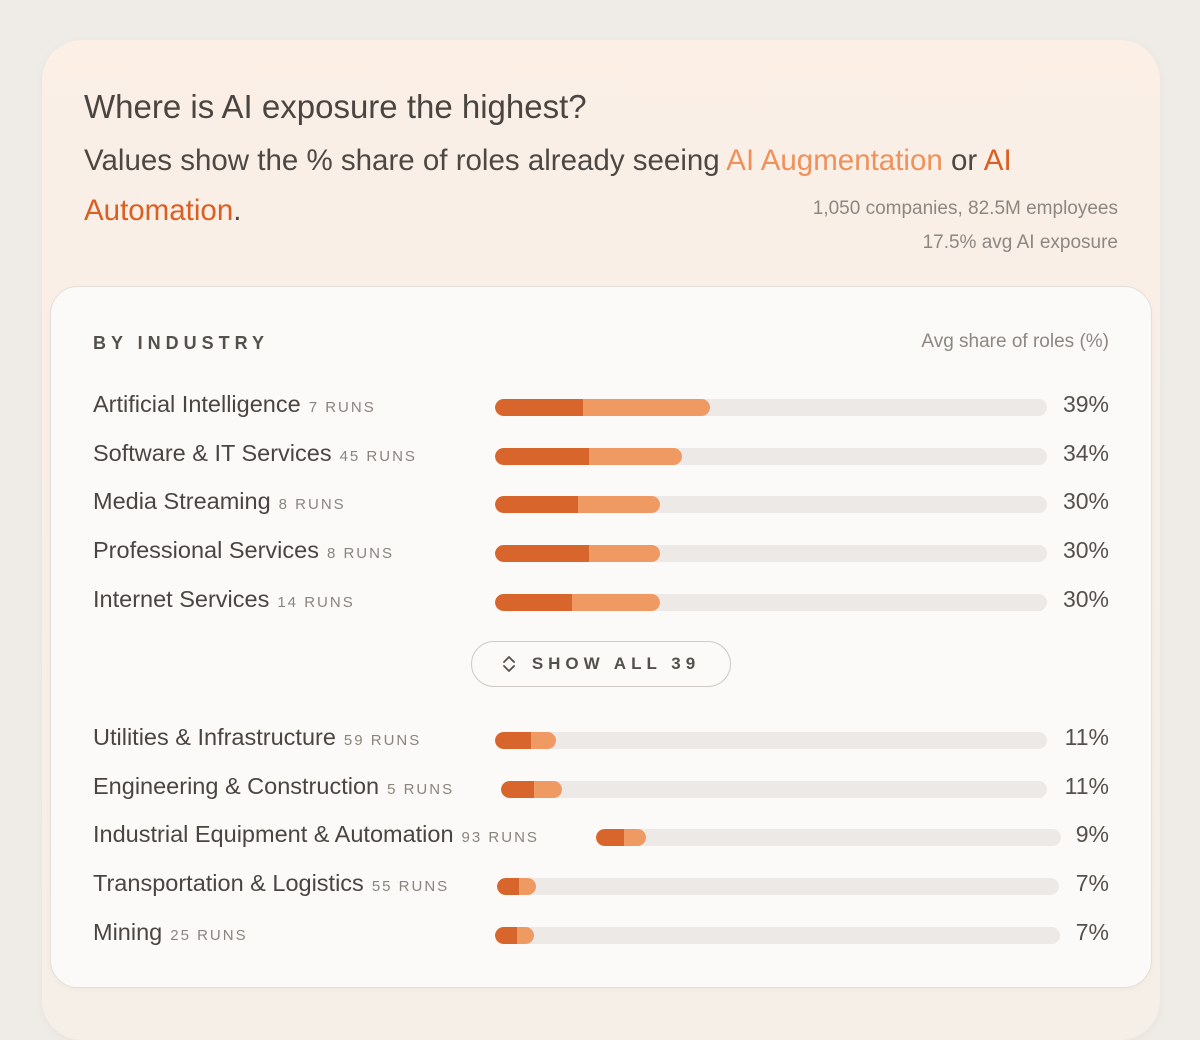 The image size is (1200, 1040). I want to click on table-row: Utilities & Infrastructure 59 RUNS 11%, so click(601, 740).